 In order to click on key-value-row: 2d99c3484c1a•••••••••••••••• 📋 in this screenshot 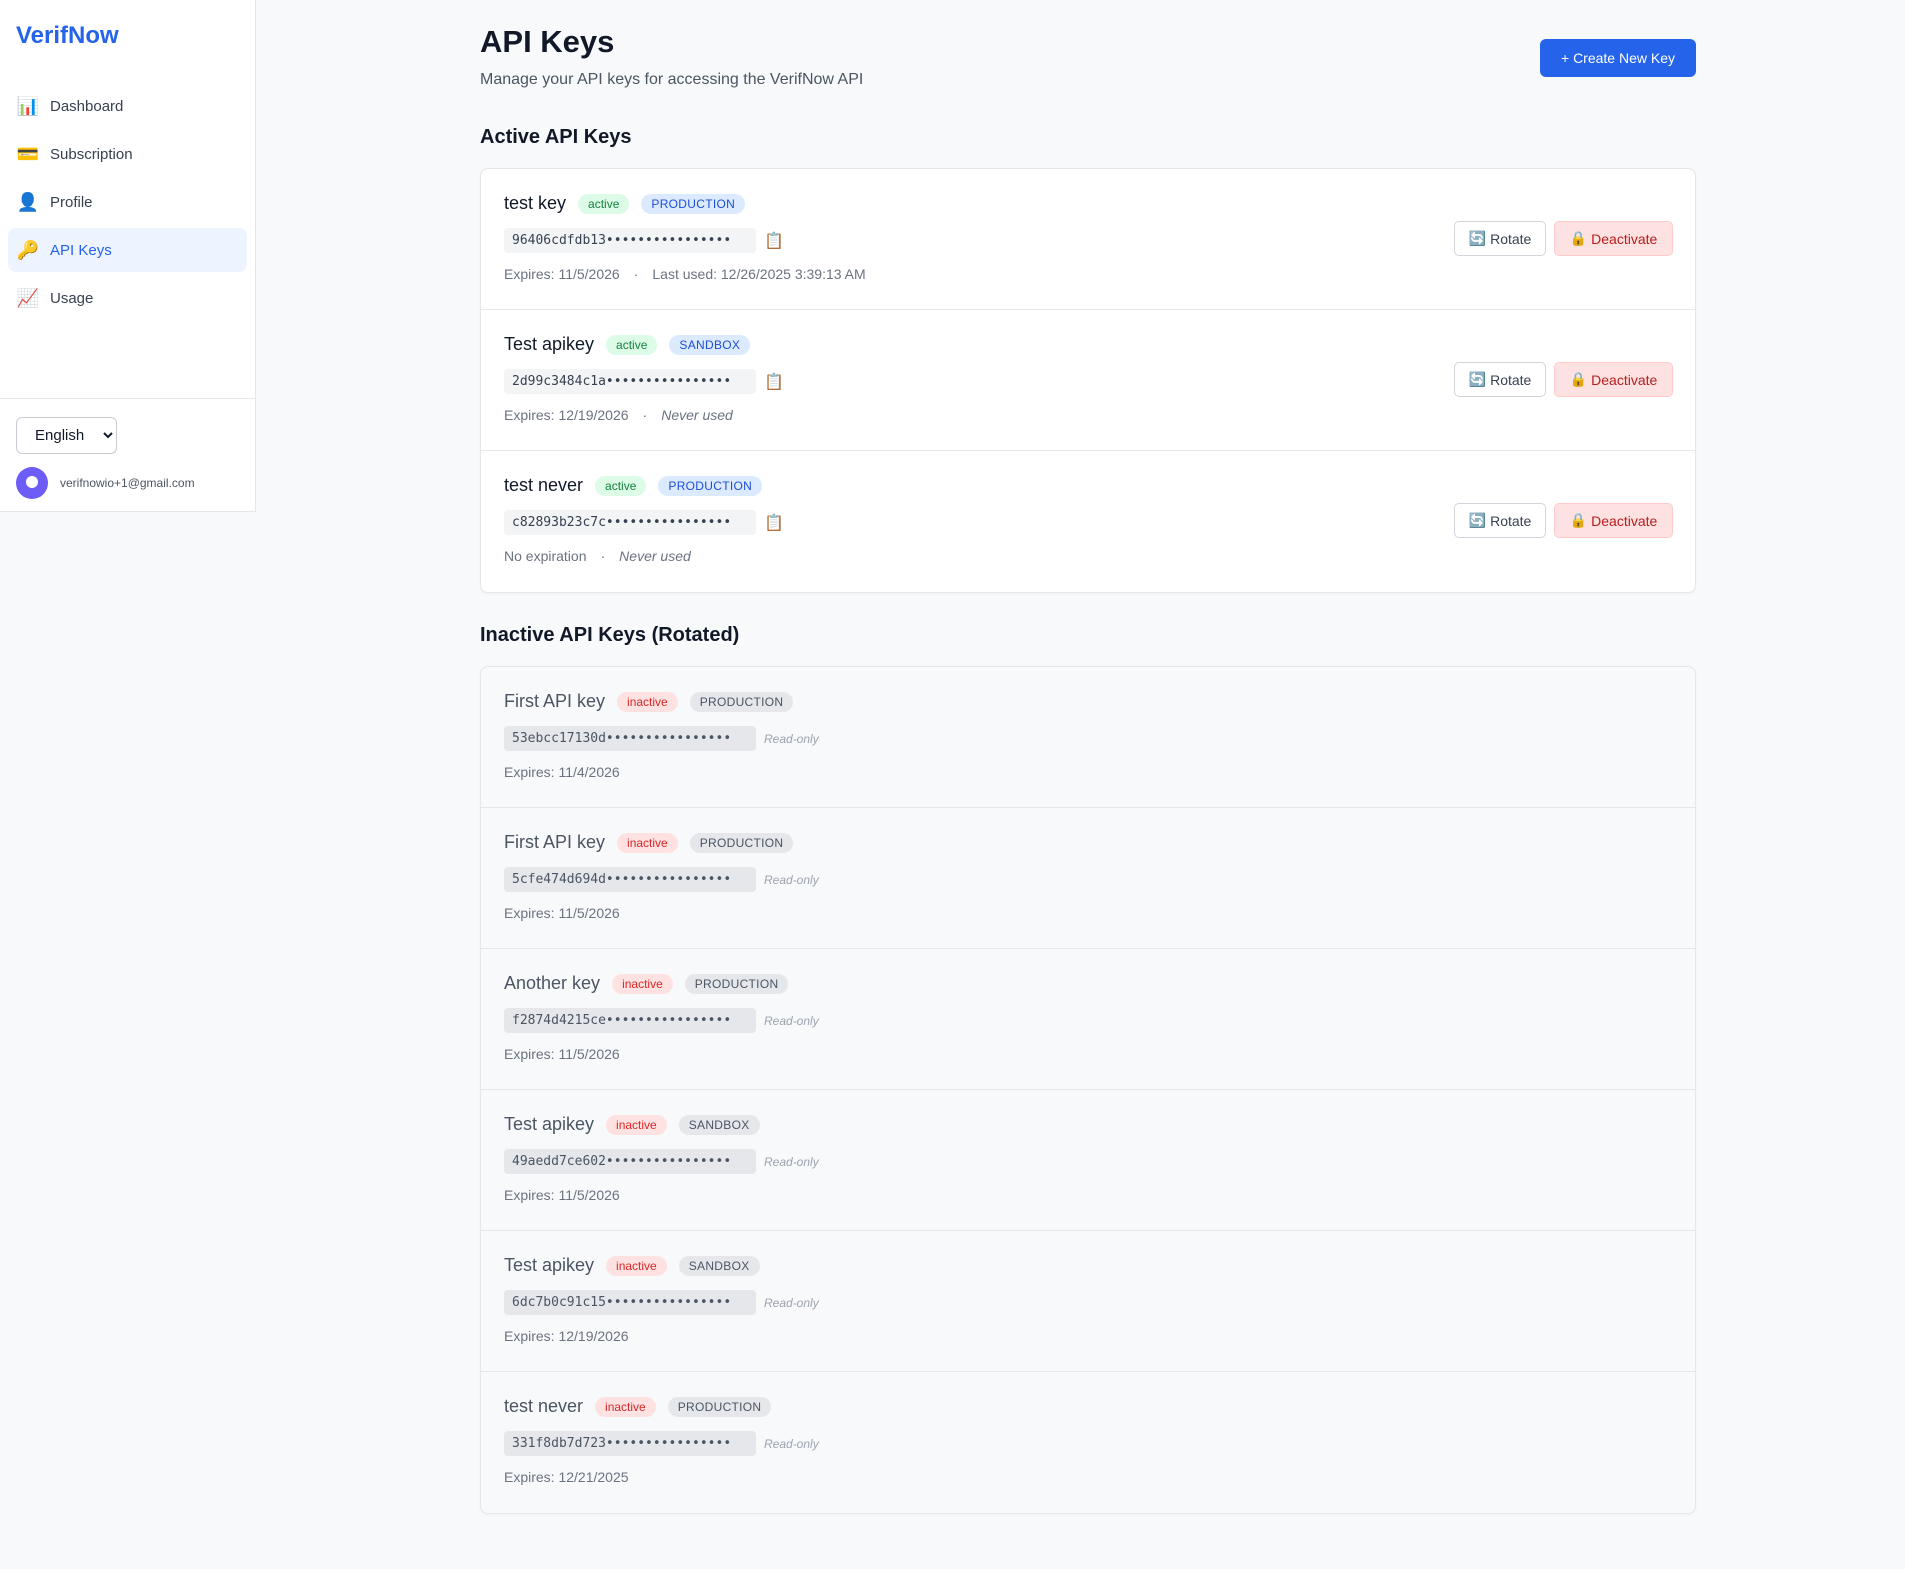, I will do `click(644, 381)`.